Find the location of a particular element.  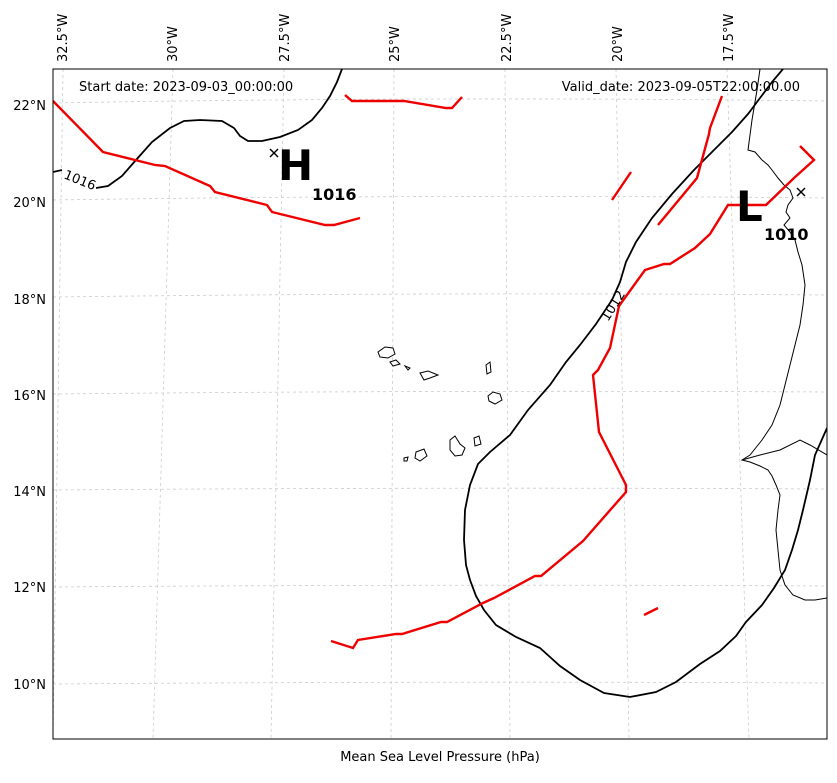

high-pressure-center: H 1016 is located at coordinates (313, 172).